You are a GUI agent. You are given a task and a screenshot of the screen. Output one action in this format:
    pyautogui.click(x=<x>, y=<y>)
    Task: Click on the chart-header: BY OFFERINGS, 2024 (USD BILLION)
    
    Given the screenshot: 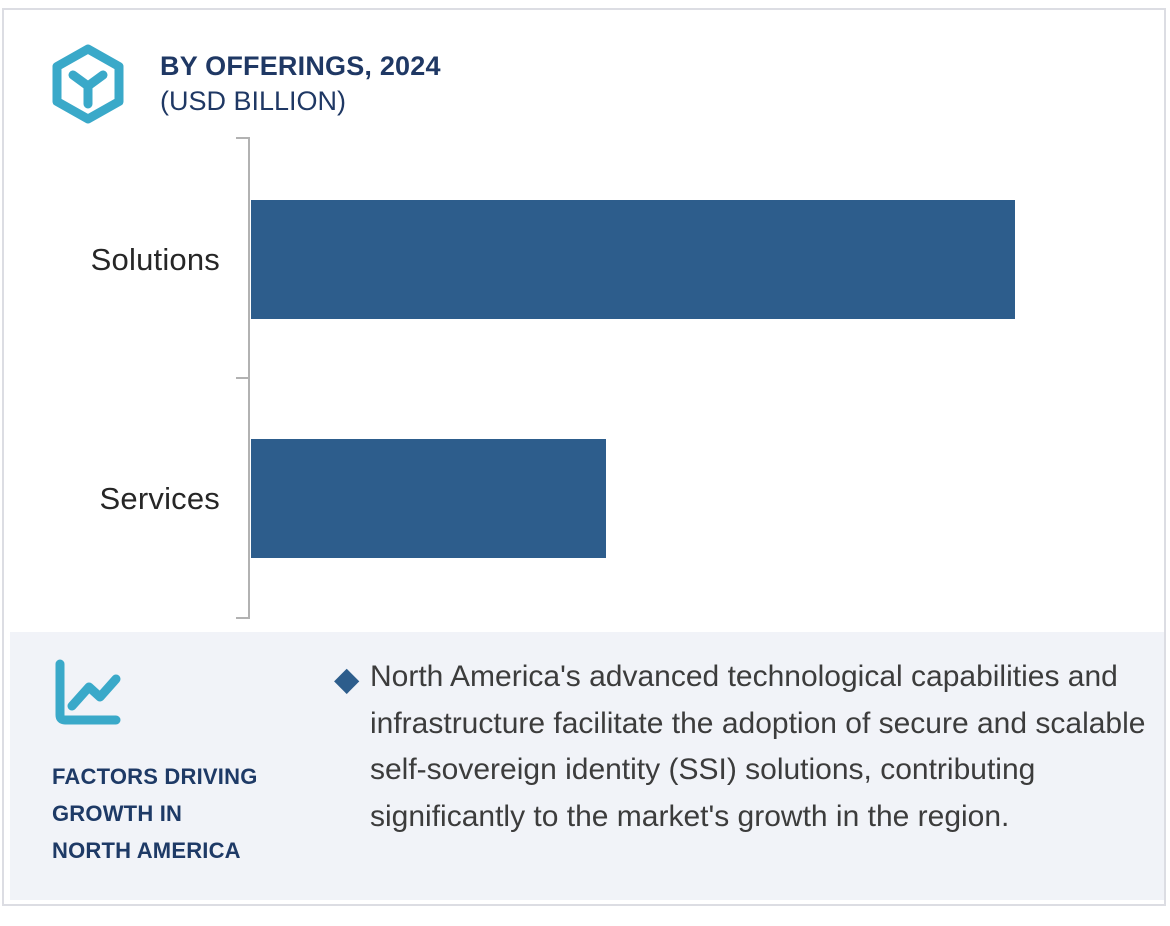 What is the action you would take?
    pyautogui.click(x=245, y=84)
    